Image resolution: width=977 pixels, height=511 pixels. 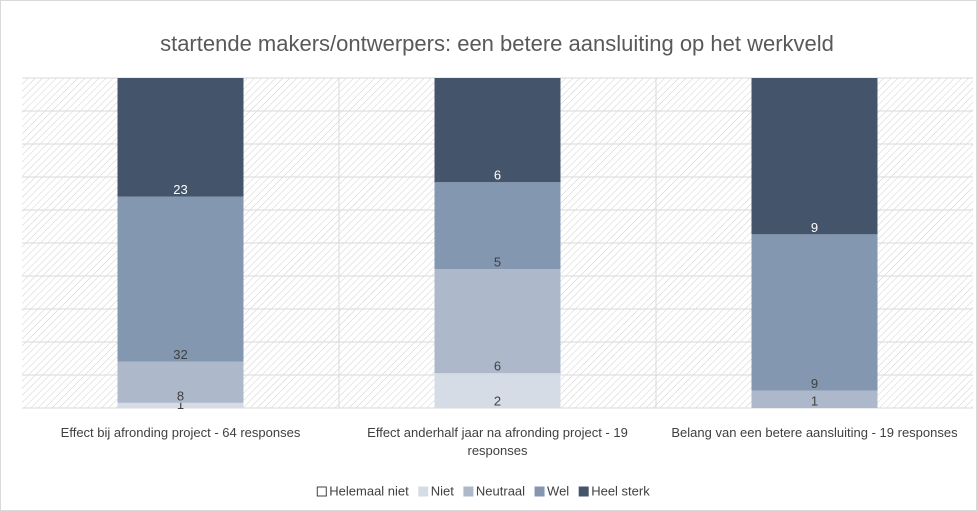 What do you see at coordinates (180, 395) in the screenshot?
I see `data-label: 8` at bounding box center [180, 395].